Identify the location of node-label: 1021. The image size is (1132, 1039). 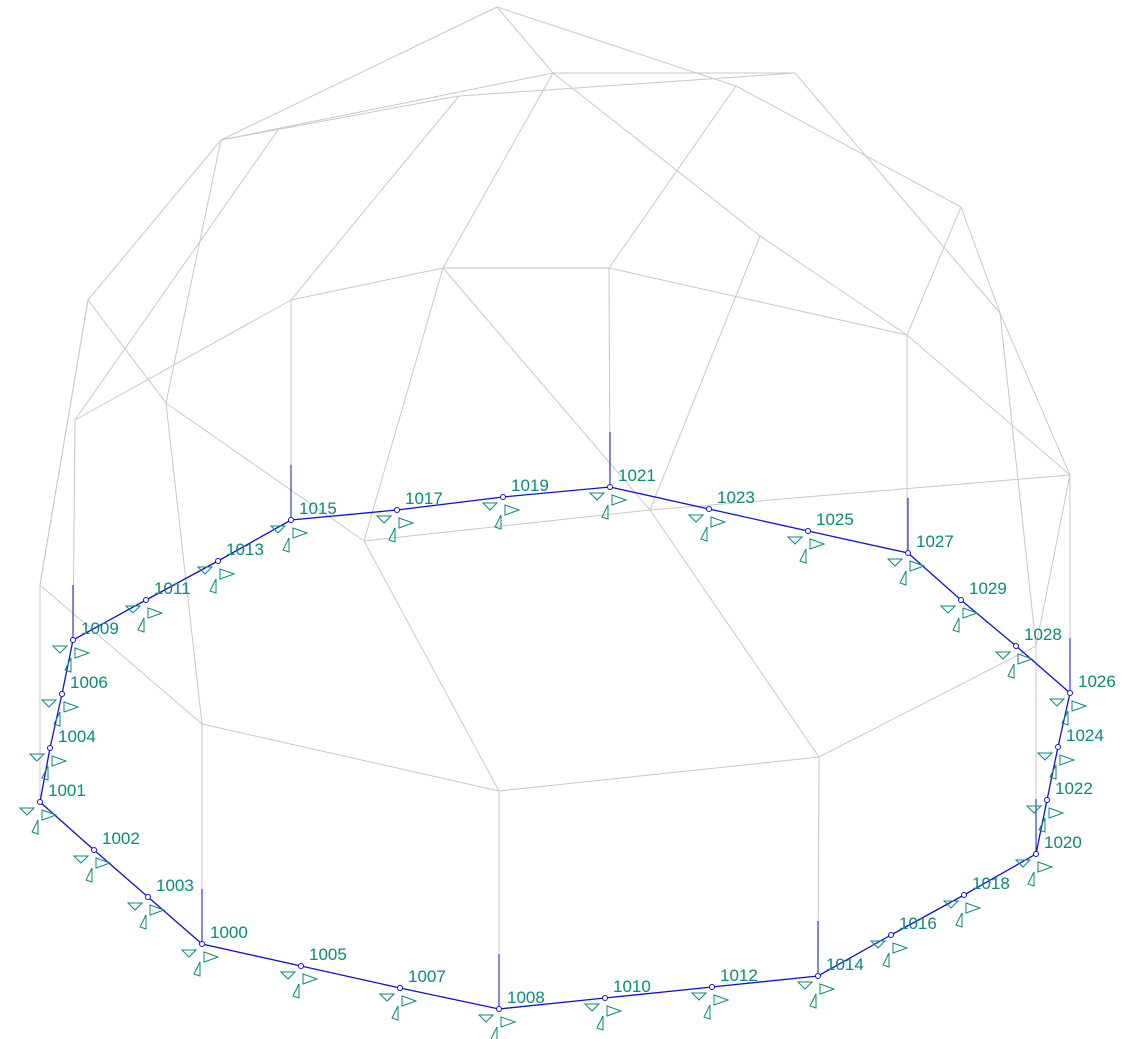
(637, 475).